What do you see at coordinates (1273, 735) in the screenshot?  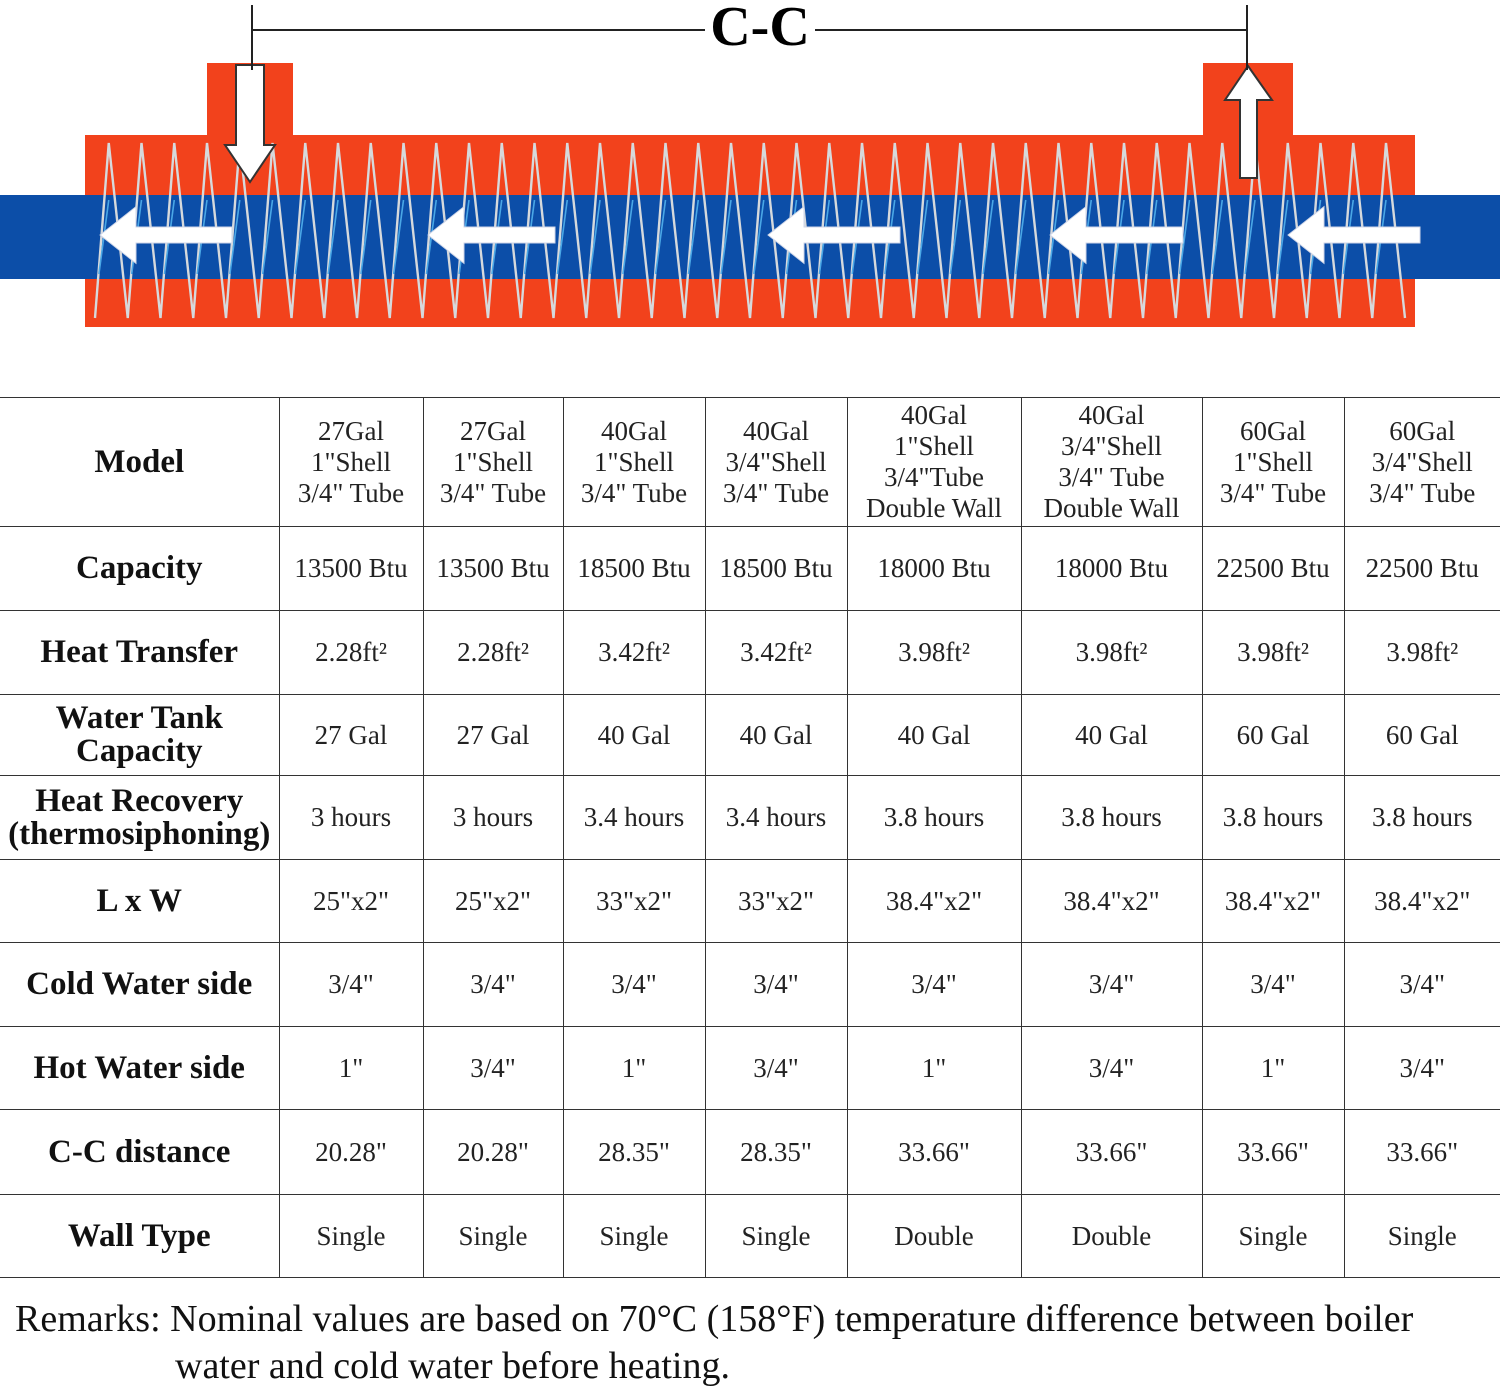 I see `table-cell: 60 Gal` at bounding box center [1273, 735].